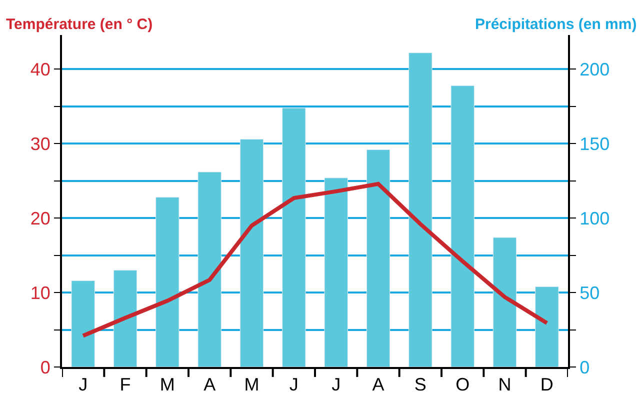  Describe the element at coordinates (40, 218) in the screenshot. I see `y-tick-label: 20` at that location.